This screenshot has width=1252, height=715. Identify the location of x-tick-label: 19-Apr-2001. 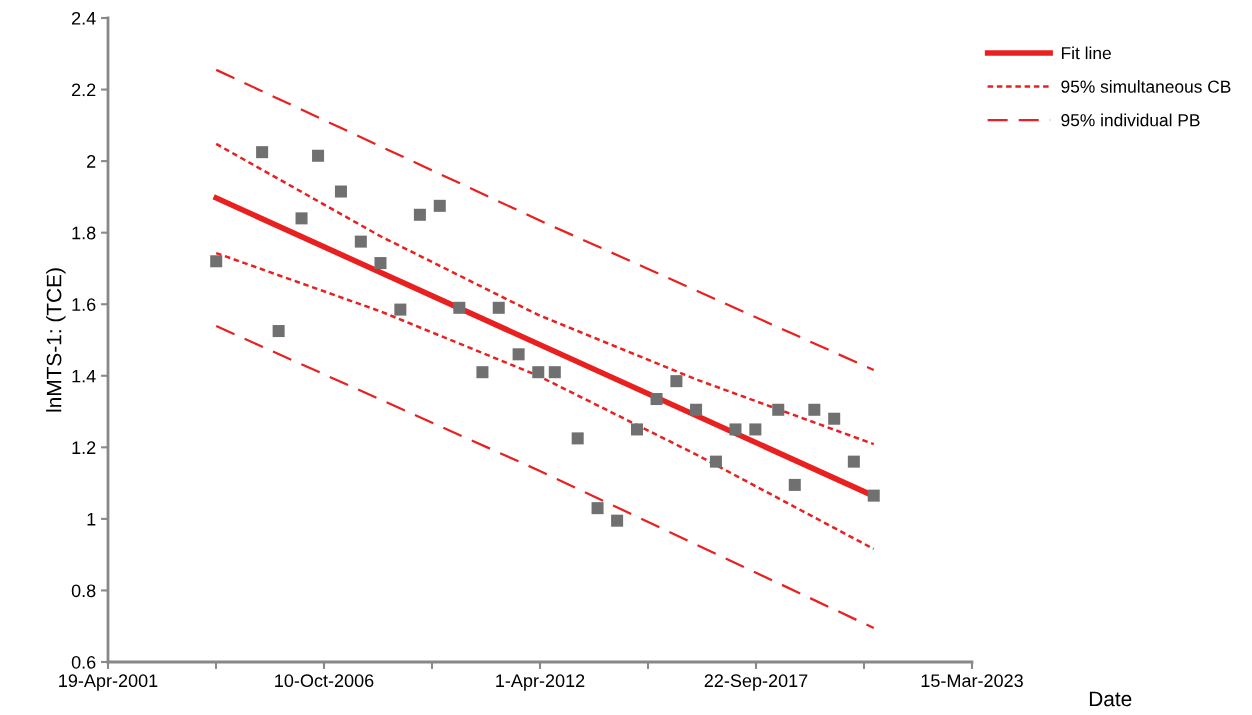
(108, 682).